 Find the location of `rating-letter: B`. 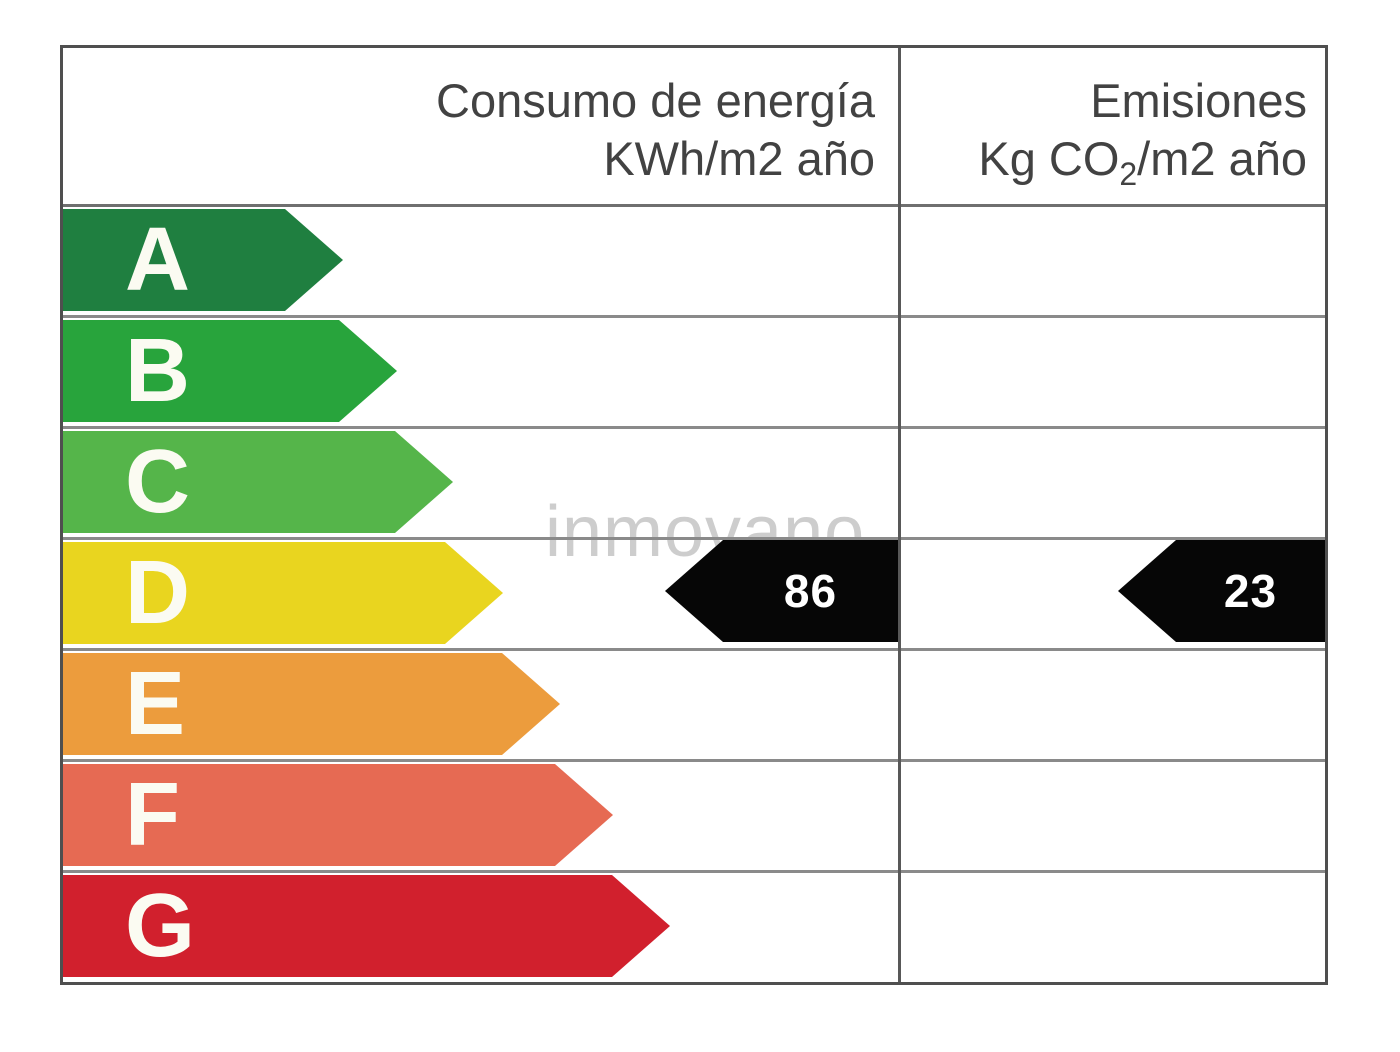

rating-letter: B is located at coordinates (157, 371).